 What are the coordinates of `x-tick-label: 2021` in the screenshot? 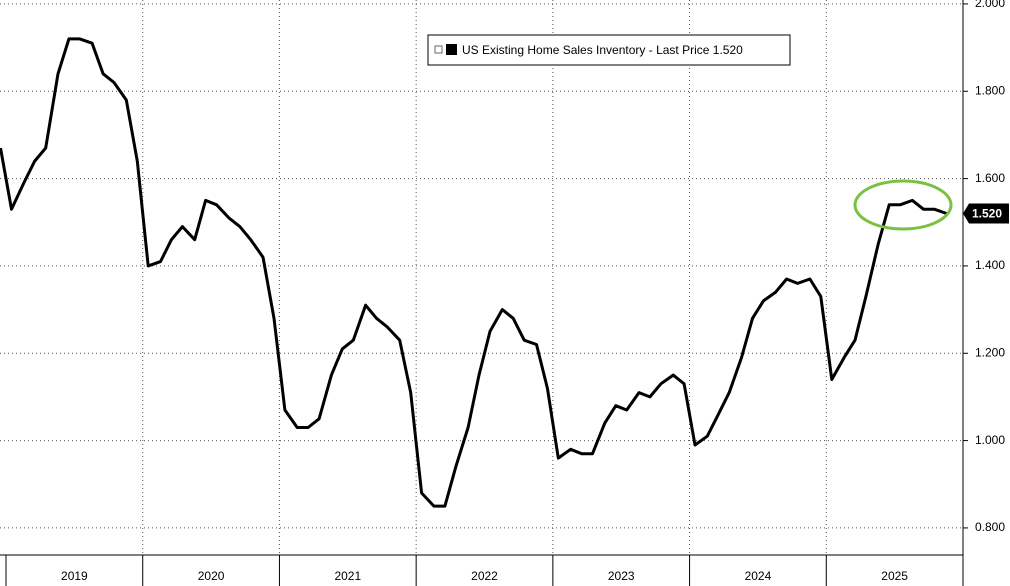 It's located at (347, 576).